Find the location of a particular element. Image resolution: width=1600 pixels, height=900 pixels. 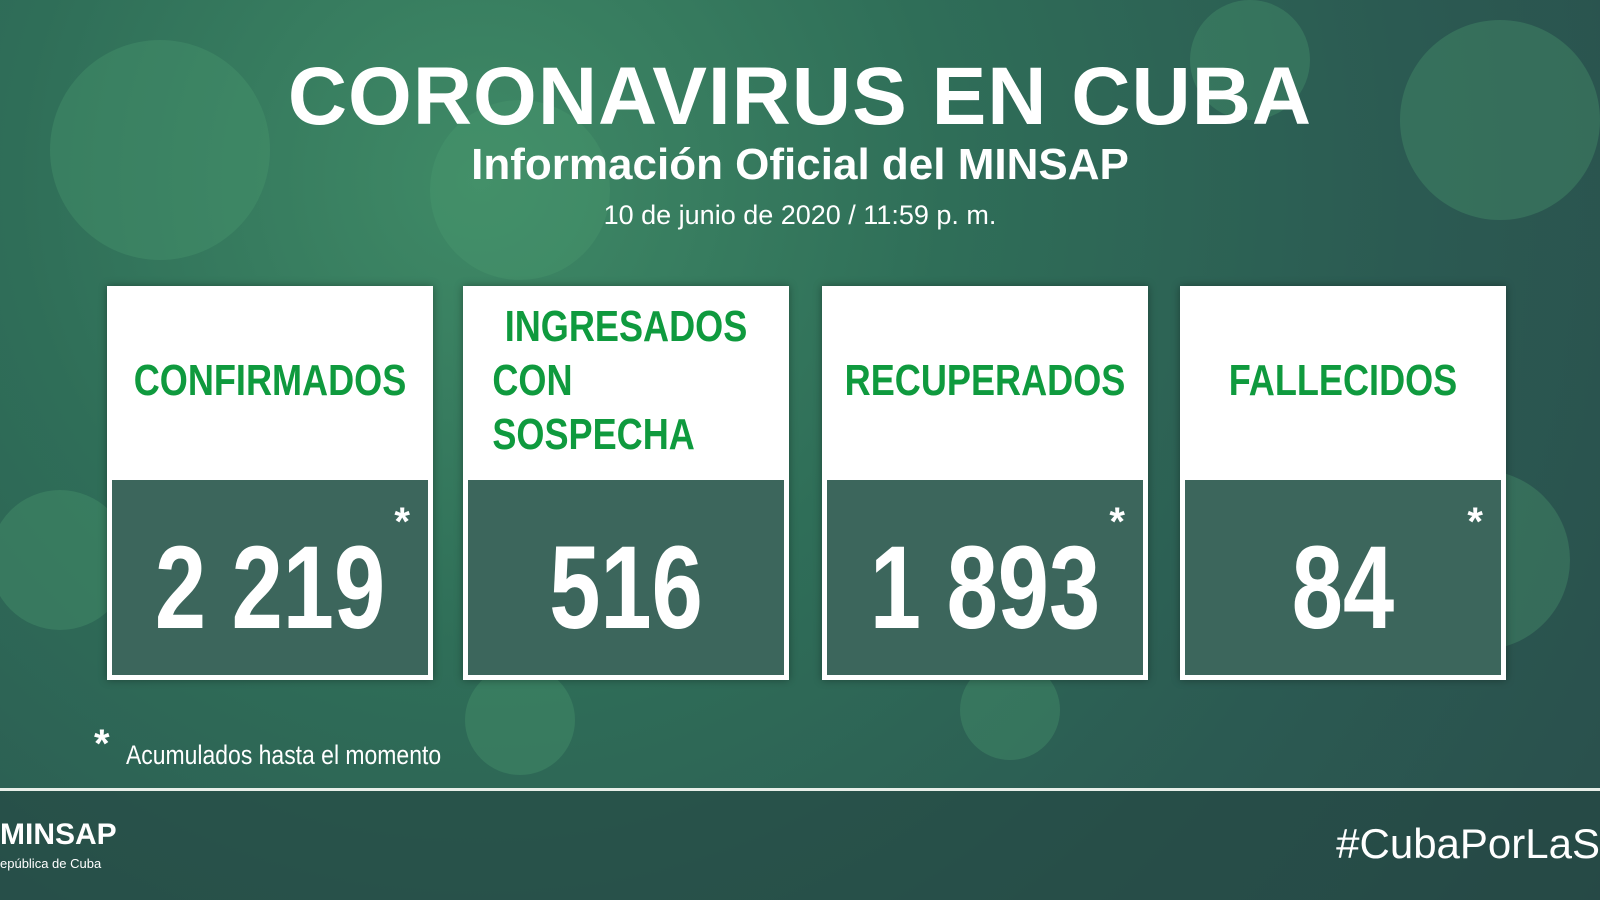

value-box: 2 219 * is located at coordinates (270, 577).